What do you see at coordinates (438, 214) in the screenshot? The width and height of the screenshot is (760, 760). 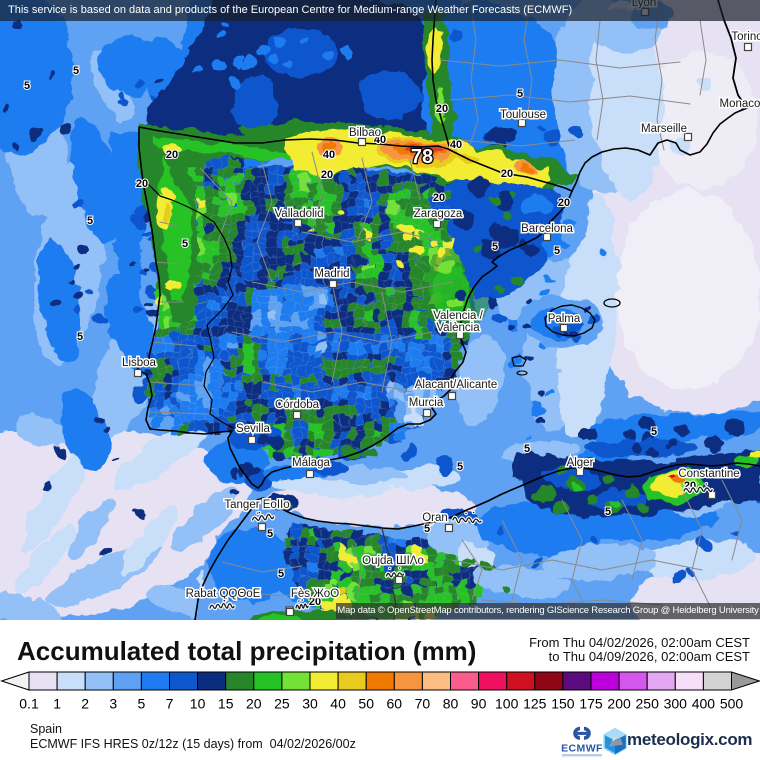 I see `svg-text: Zaragoza` at bounding box center [438, 214].